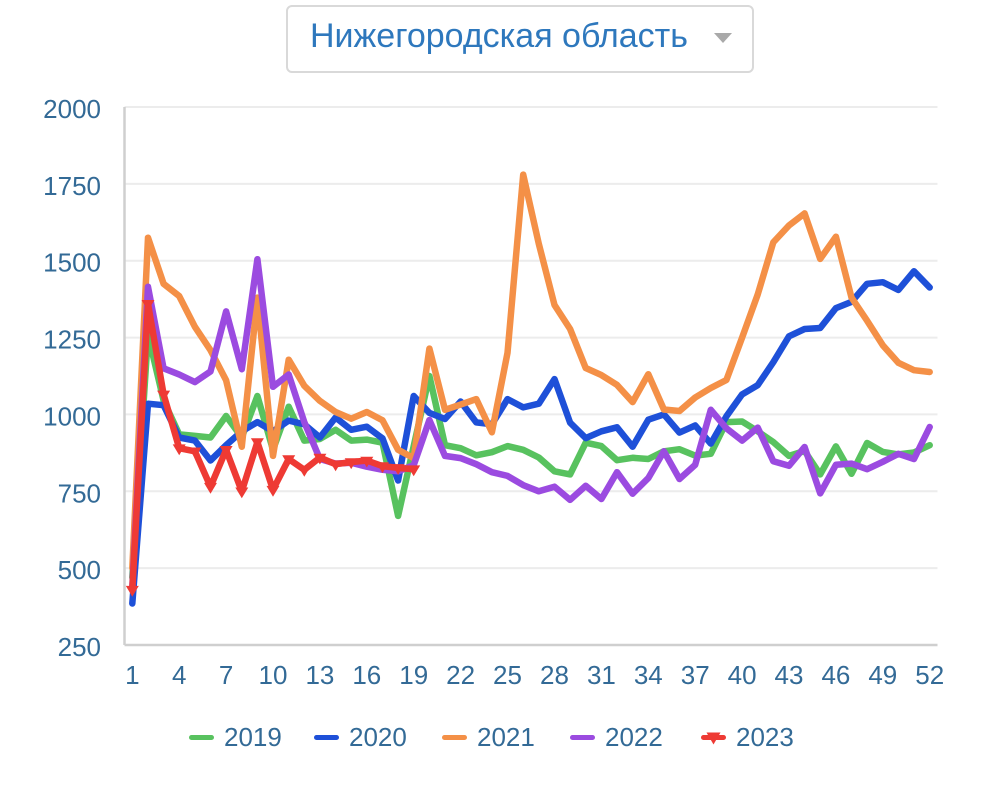  What do you see at coordinates (79, 647) in the screenshot?
I see `svg-text: 250` at bounding box center [79, 647].